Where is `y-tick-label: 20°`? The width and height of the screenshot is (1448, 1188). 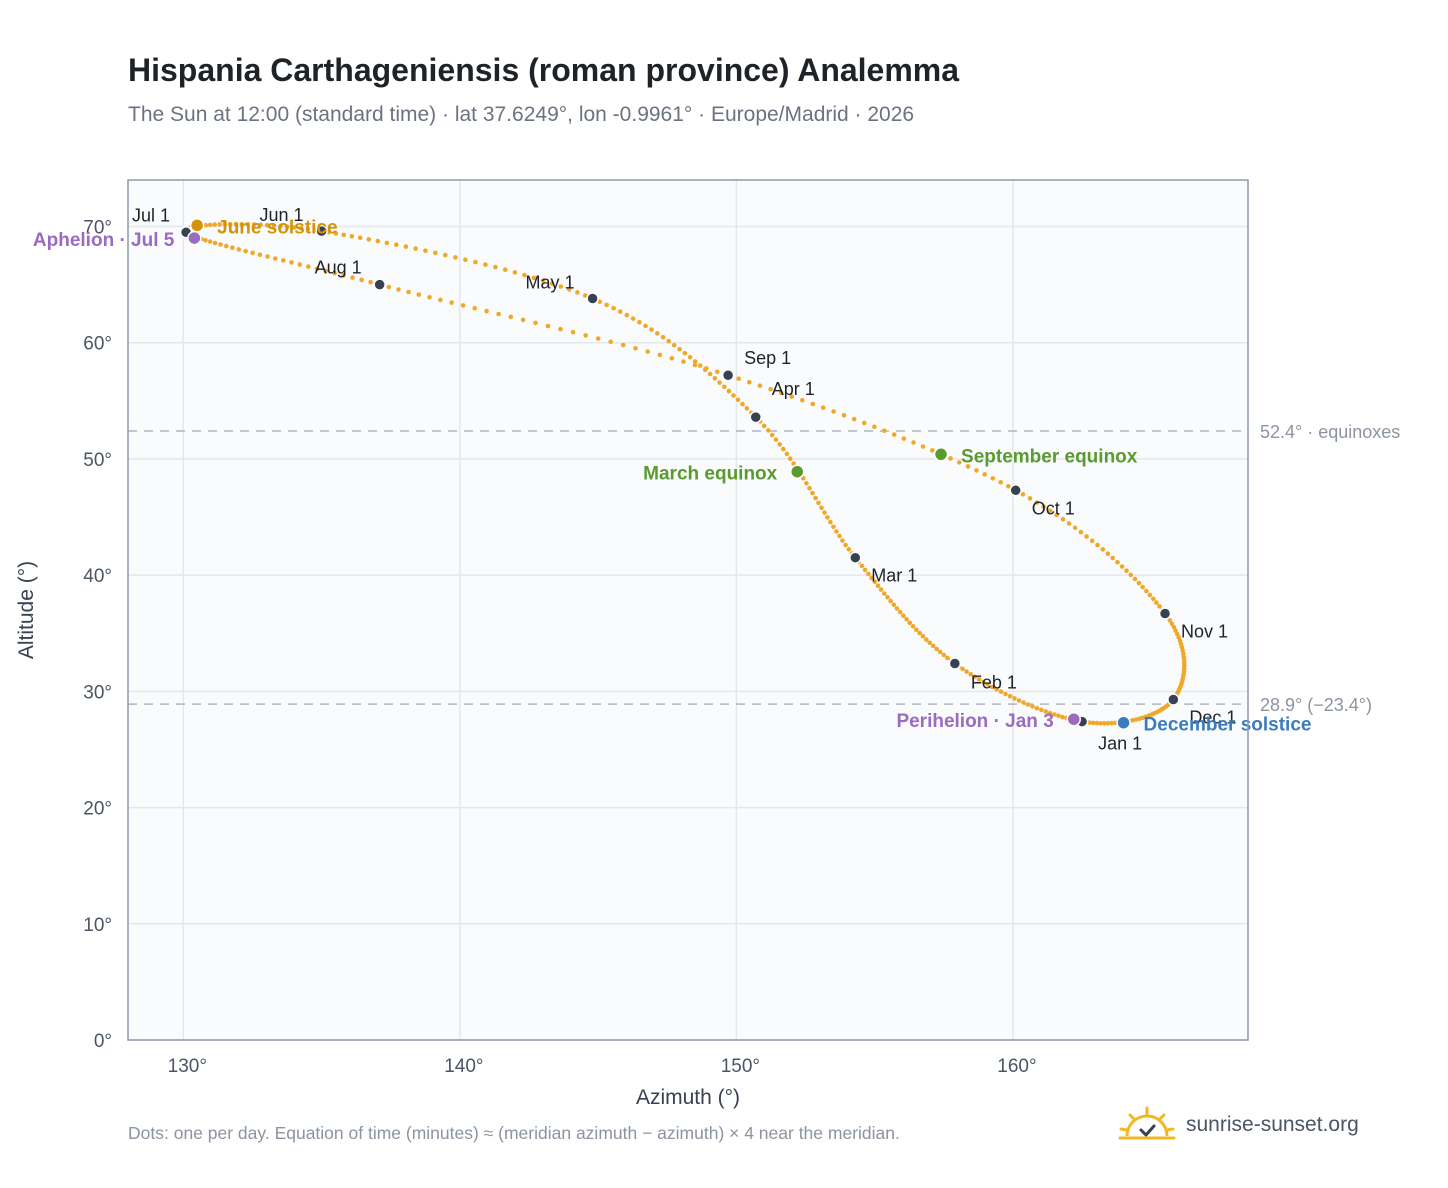
y-tick-label: 20° is located at coordinates (97, 809).